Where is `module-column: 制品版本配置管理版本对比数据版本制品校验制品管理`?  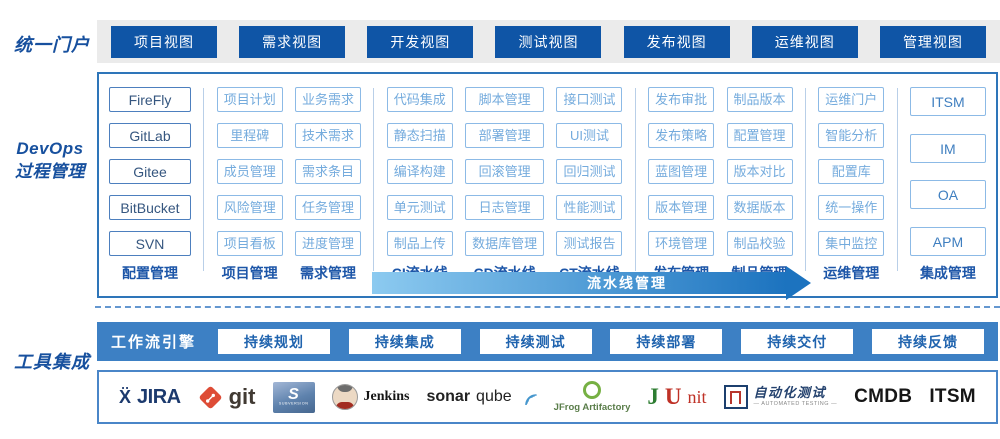 module-column: 制品版本配置管理版本对比数据版本制品校验制品管理 is located at coordinates (759, 185).